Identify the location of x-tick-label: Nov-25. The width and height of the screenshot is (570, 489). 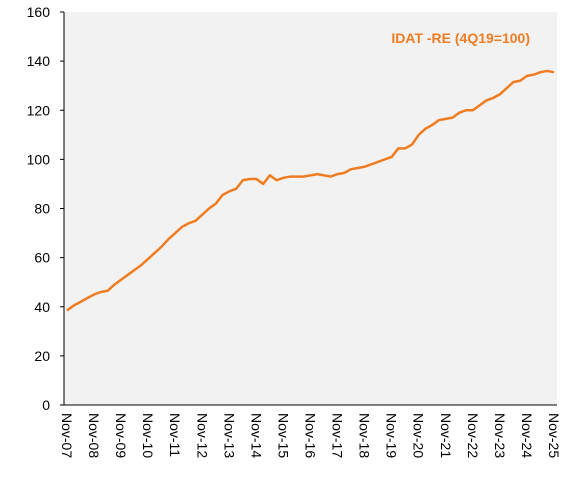
(554, 435).